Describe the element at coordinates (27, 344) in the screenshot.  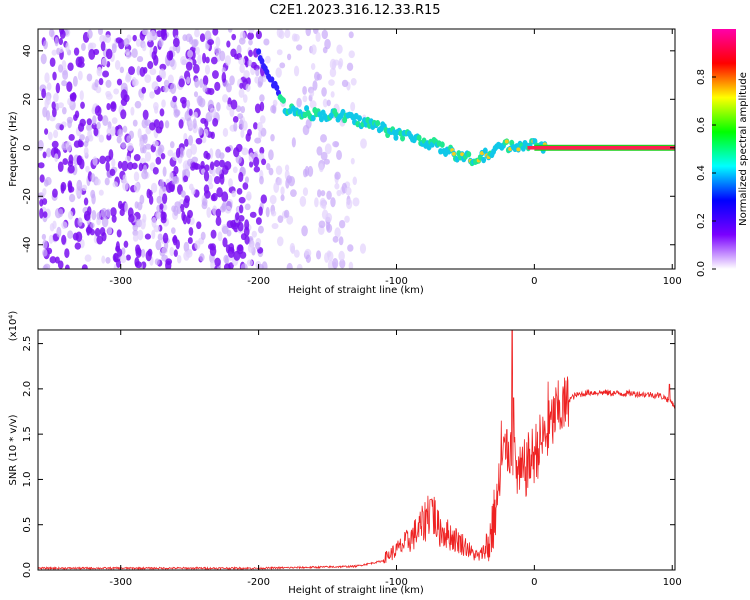
I see `y-tick-label: 2.5` at that location.